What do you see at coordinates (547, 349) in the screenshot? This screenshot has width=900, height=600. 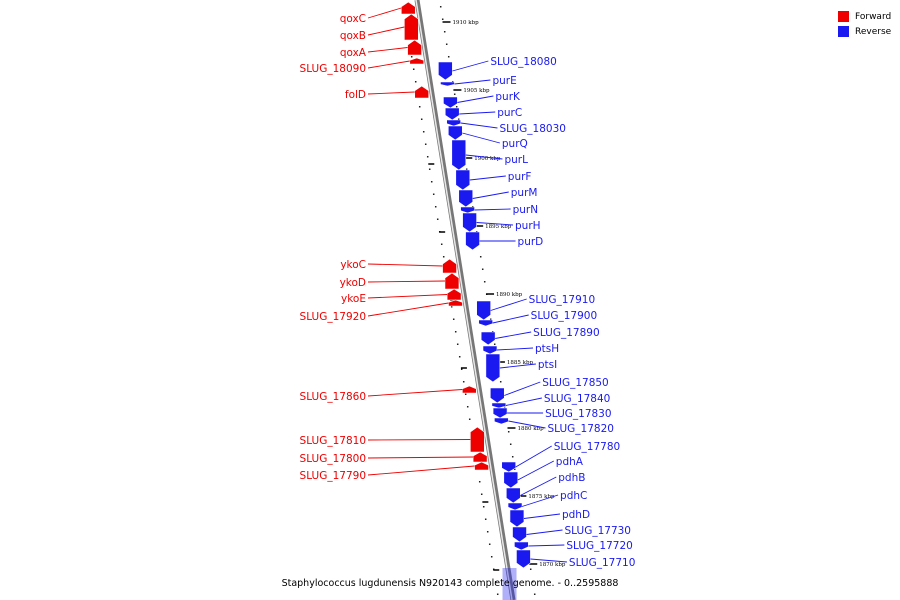 I see `gene-label-reverse: ptsH` at bounding box center [547, 349].